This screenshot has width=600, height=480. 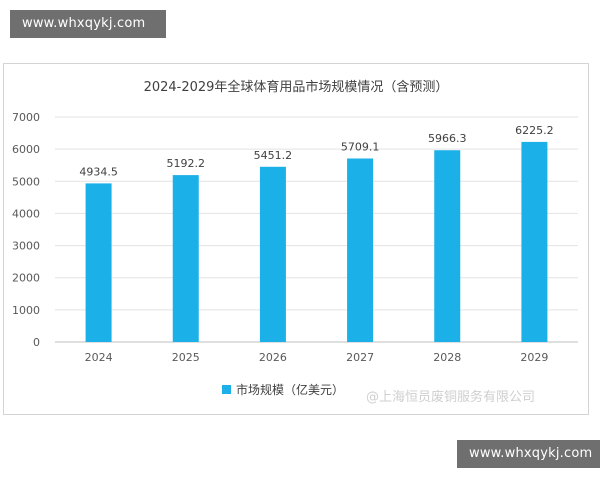 What do you see at coordinates (447, 138) in the screenshot?
I see `data-label: 5966.3` at bounding box center [447, 138].